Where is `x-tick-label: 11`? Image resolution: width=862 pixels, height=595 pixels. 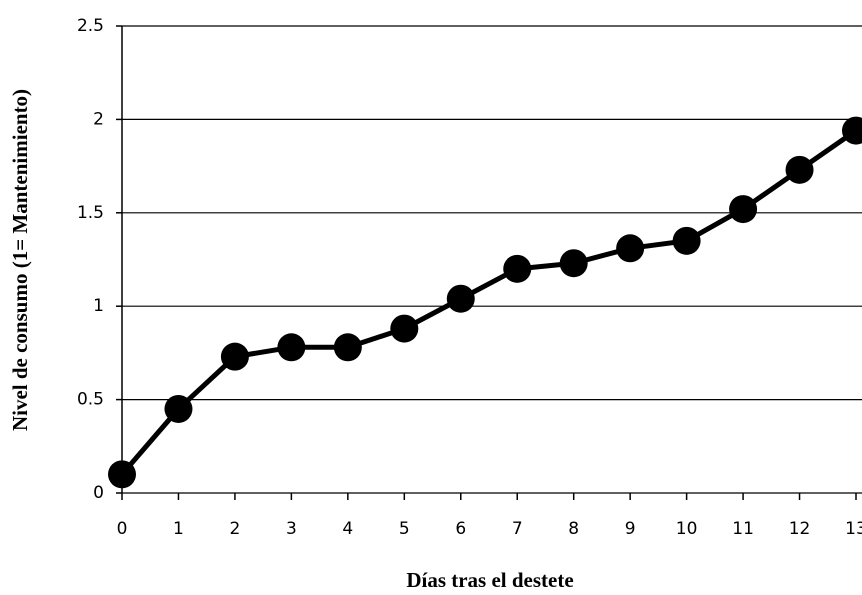
x-tick-label: 11 is located at coordinates (743, 529).